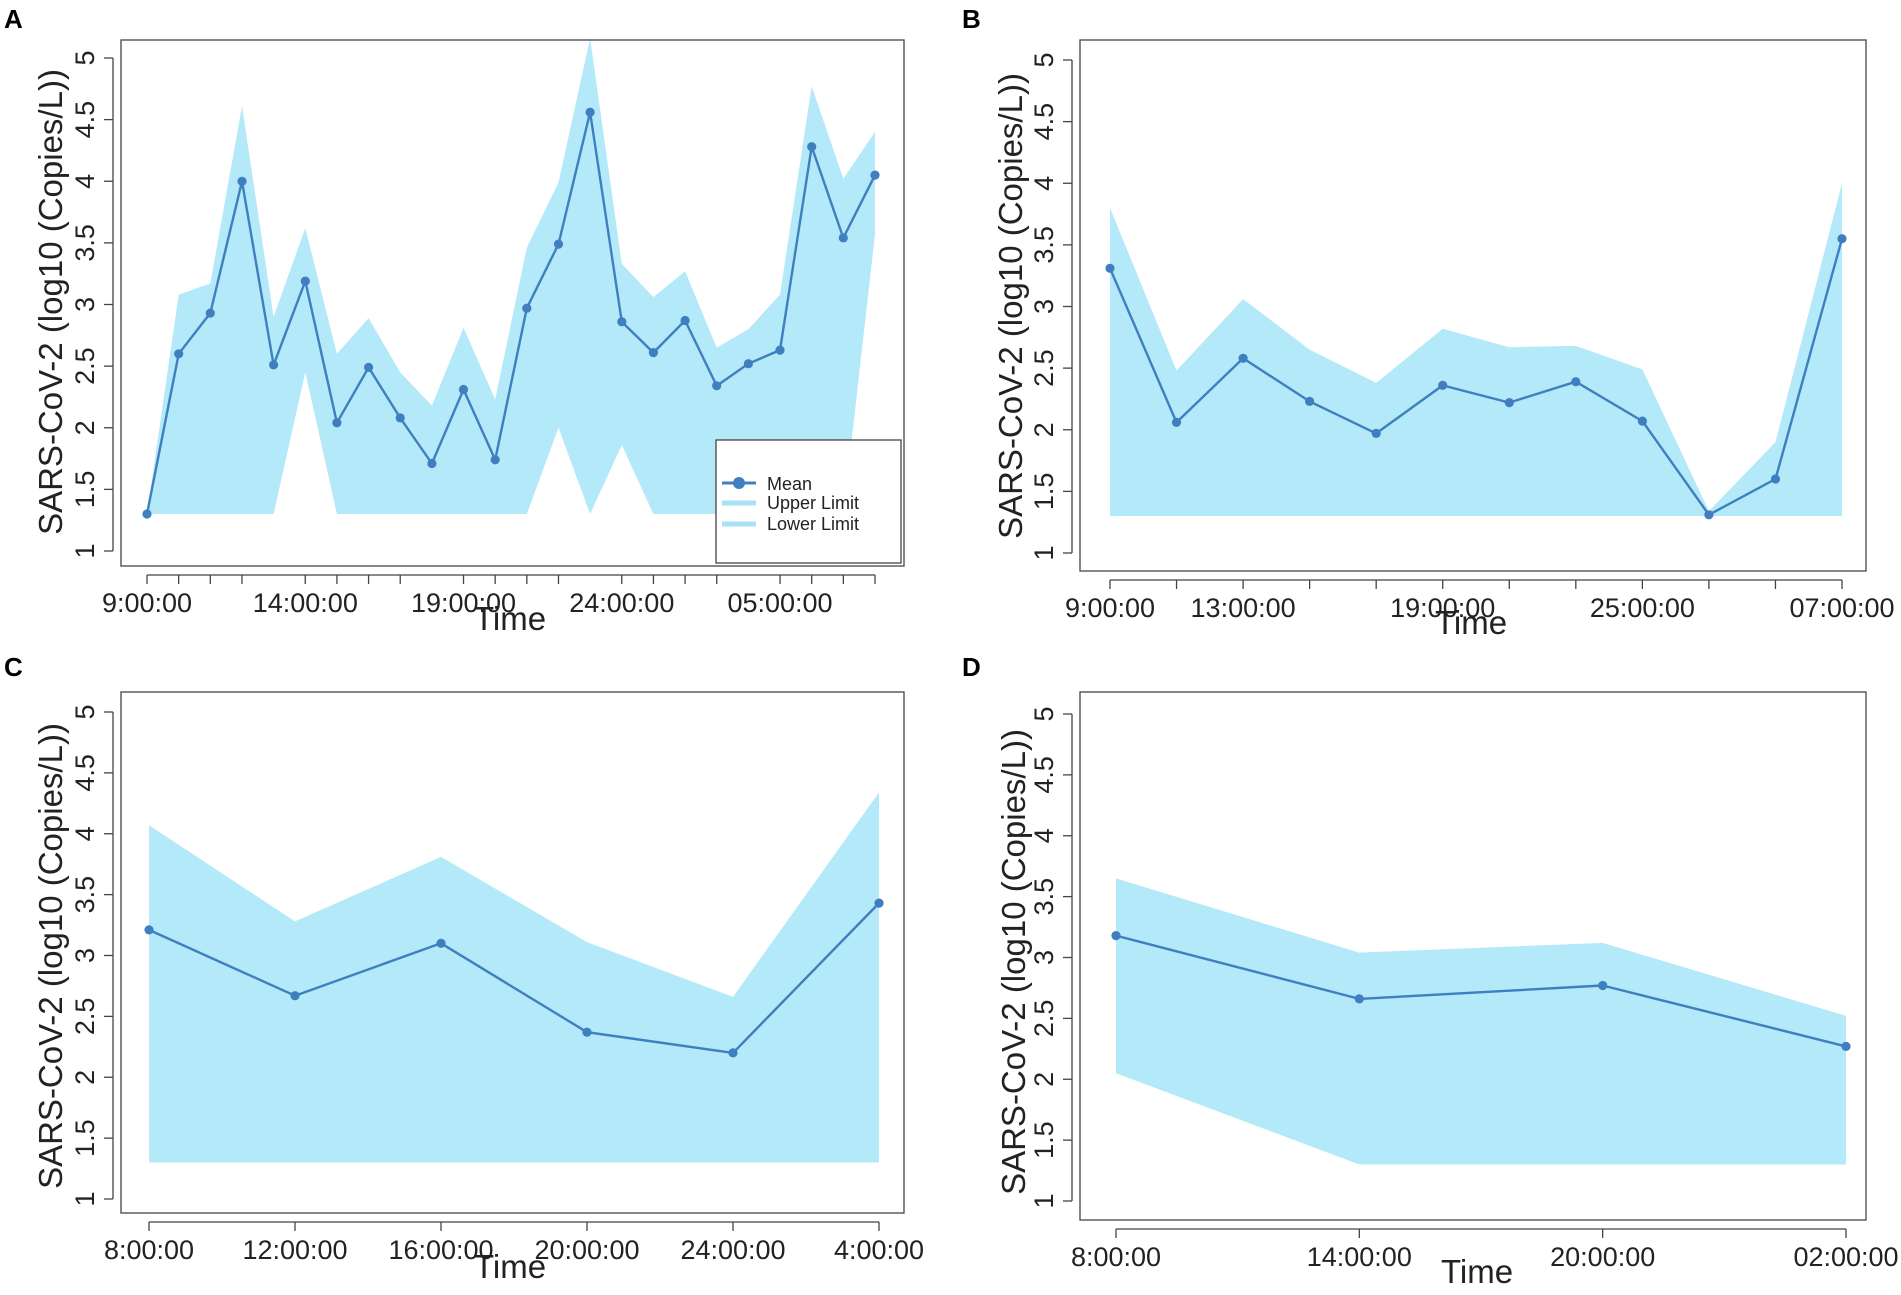  What do you see at coordinates (1359, 1257) in the screenshot?
I see `x-tick-label: 14:00:00` at bounding box center [1359, 1257].